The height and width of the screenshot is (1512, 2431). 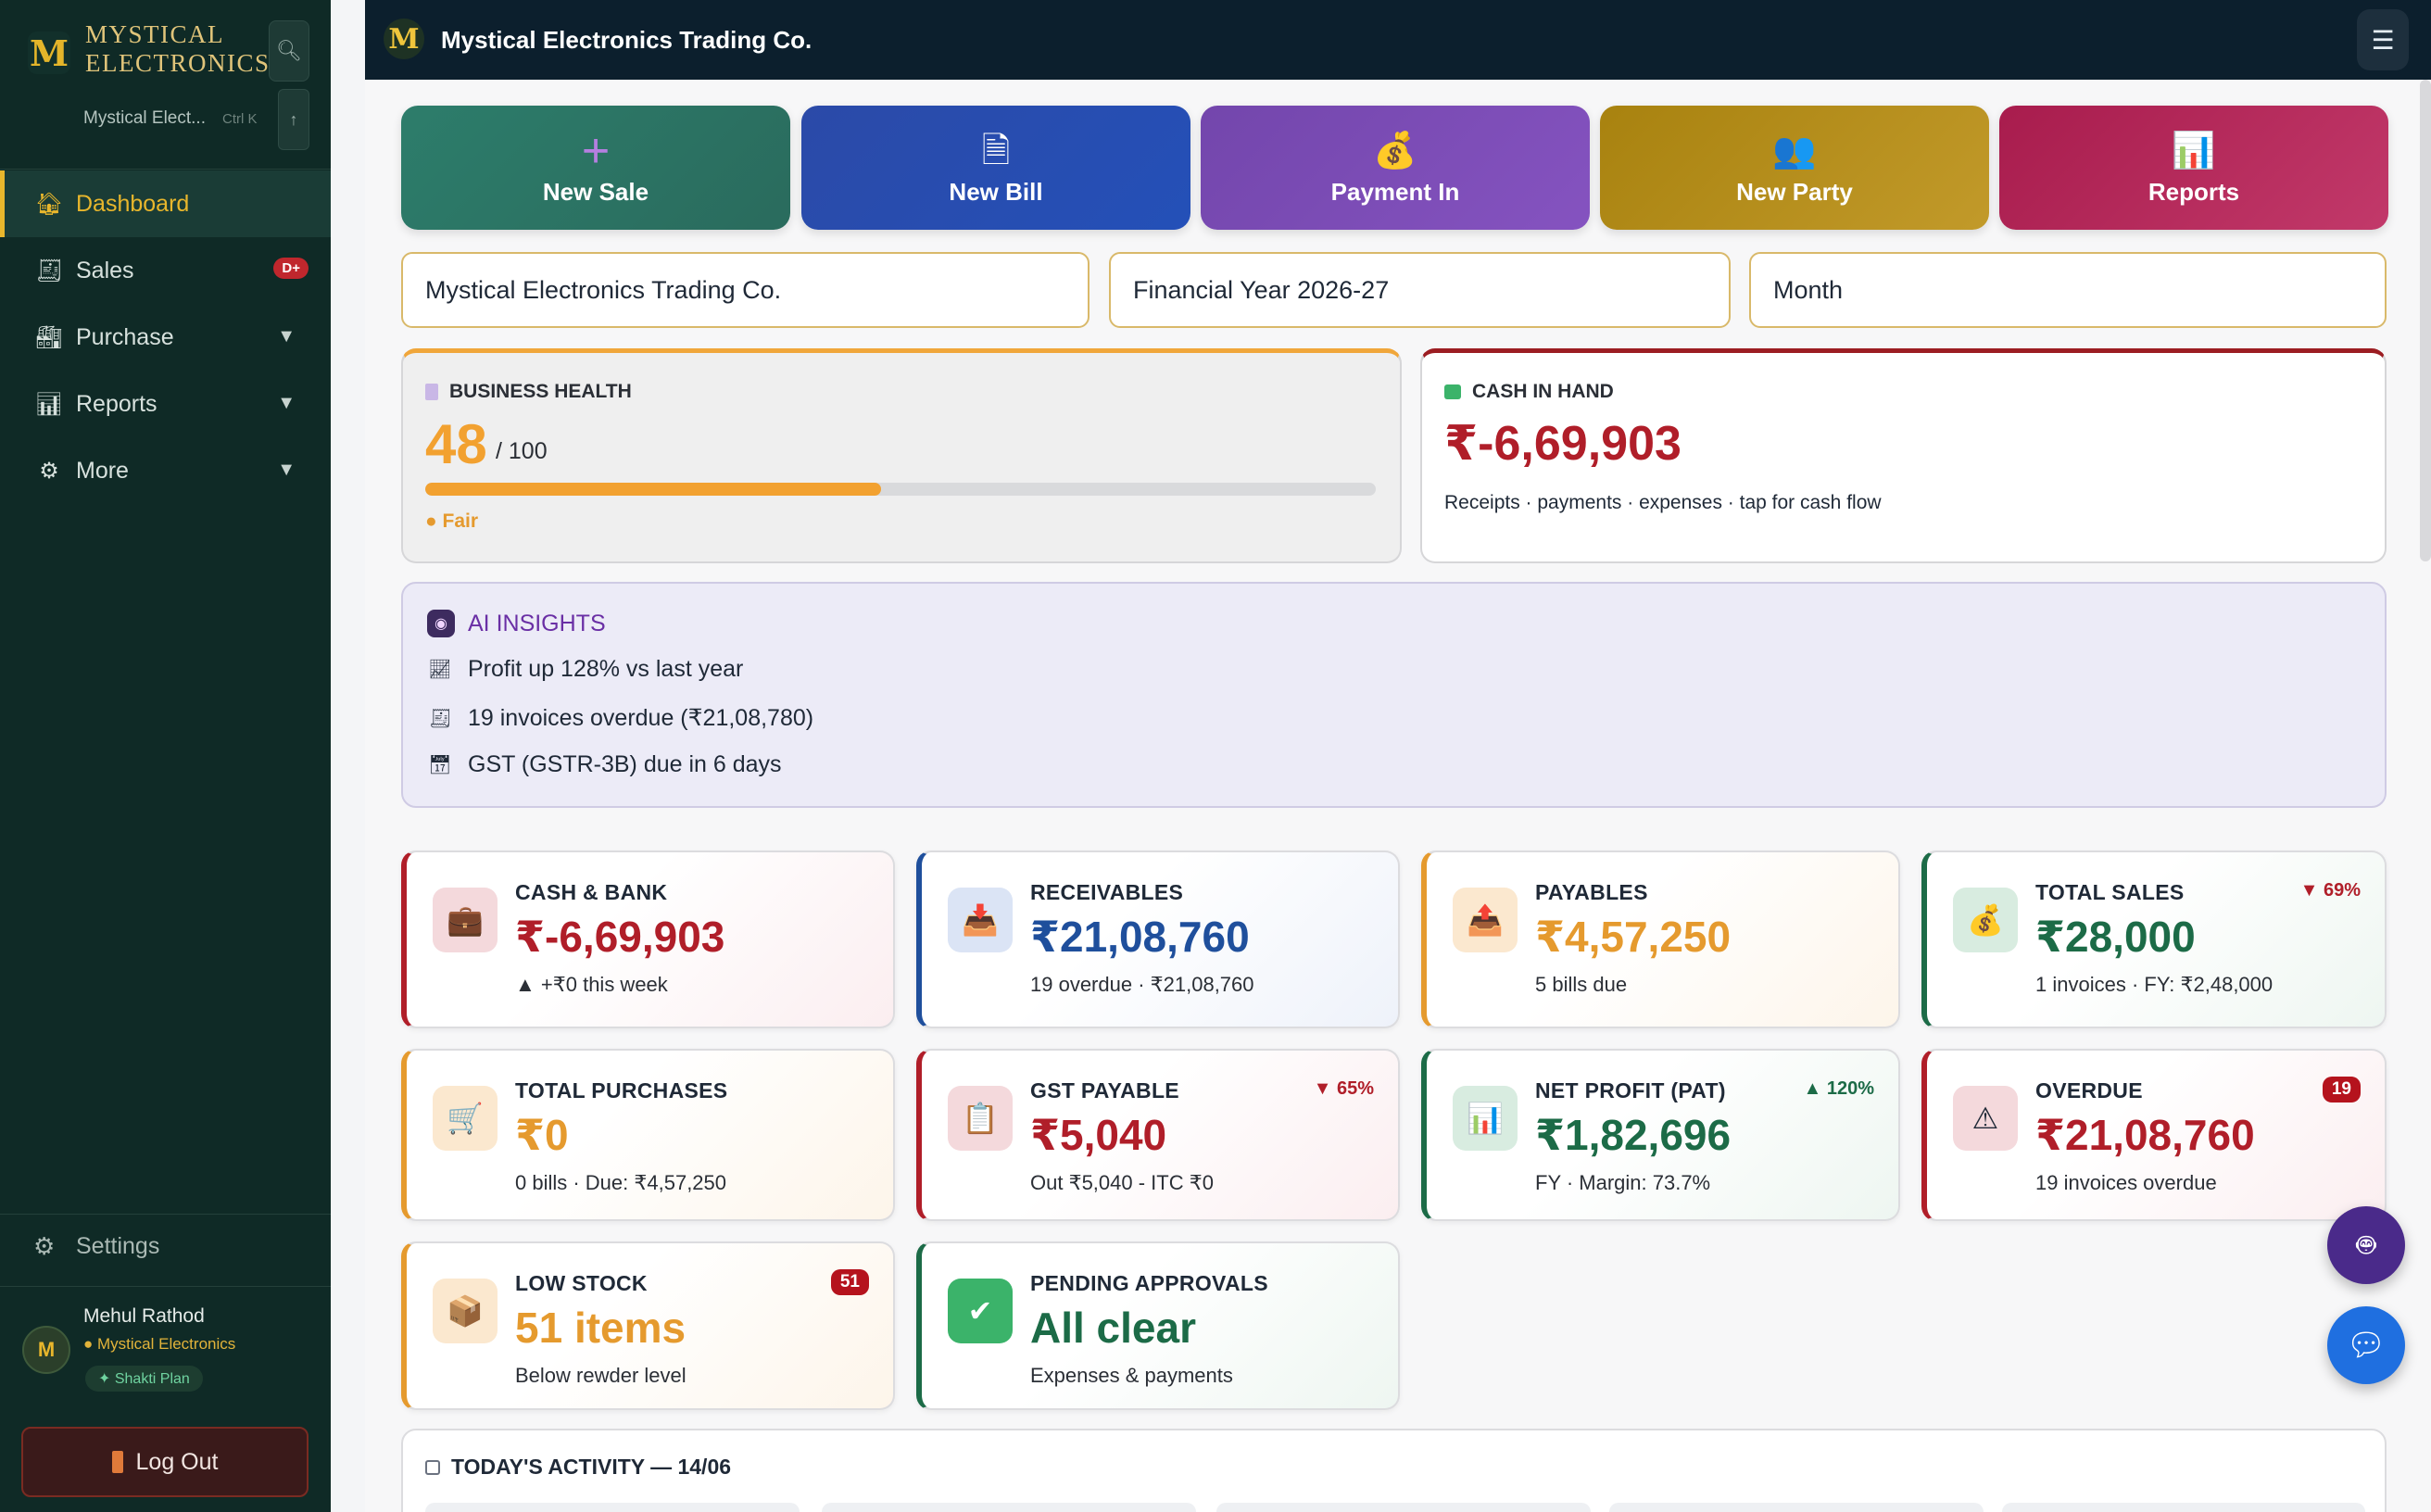 I want to click on brand-line-2: ELECTRONICS, so click(x=178, y=63).